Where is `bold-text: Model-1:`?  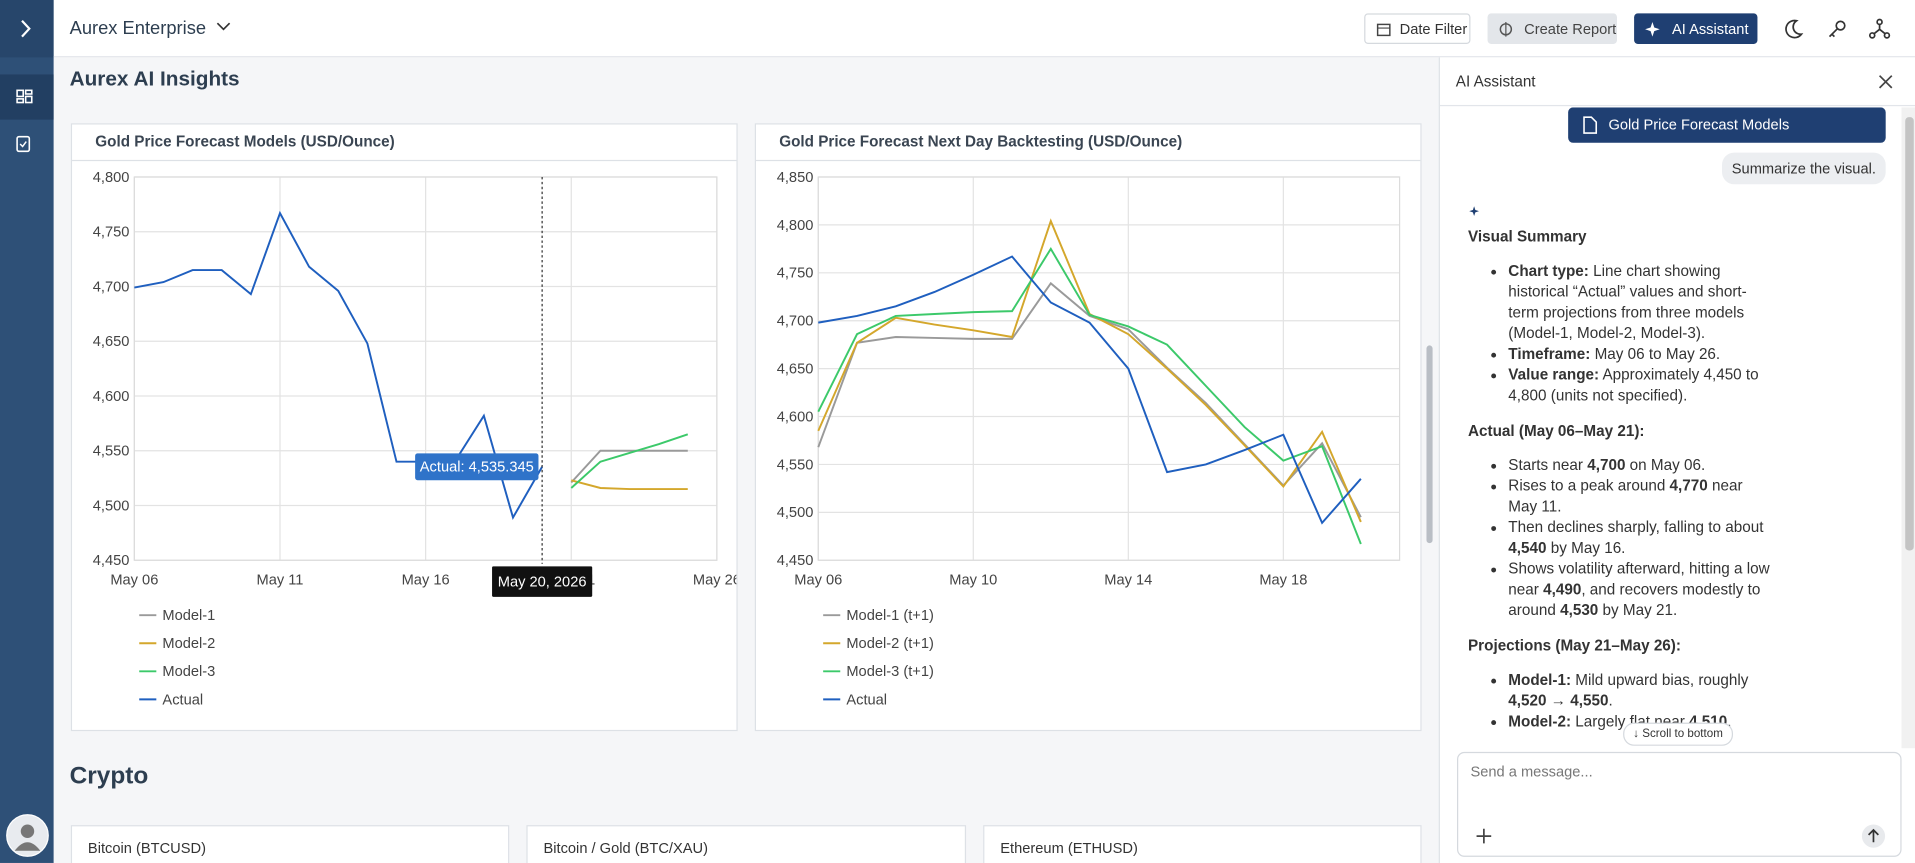
bold-text: Model-1: is located at coordinates (1540, 680).